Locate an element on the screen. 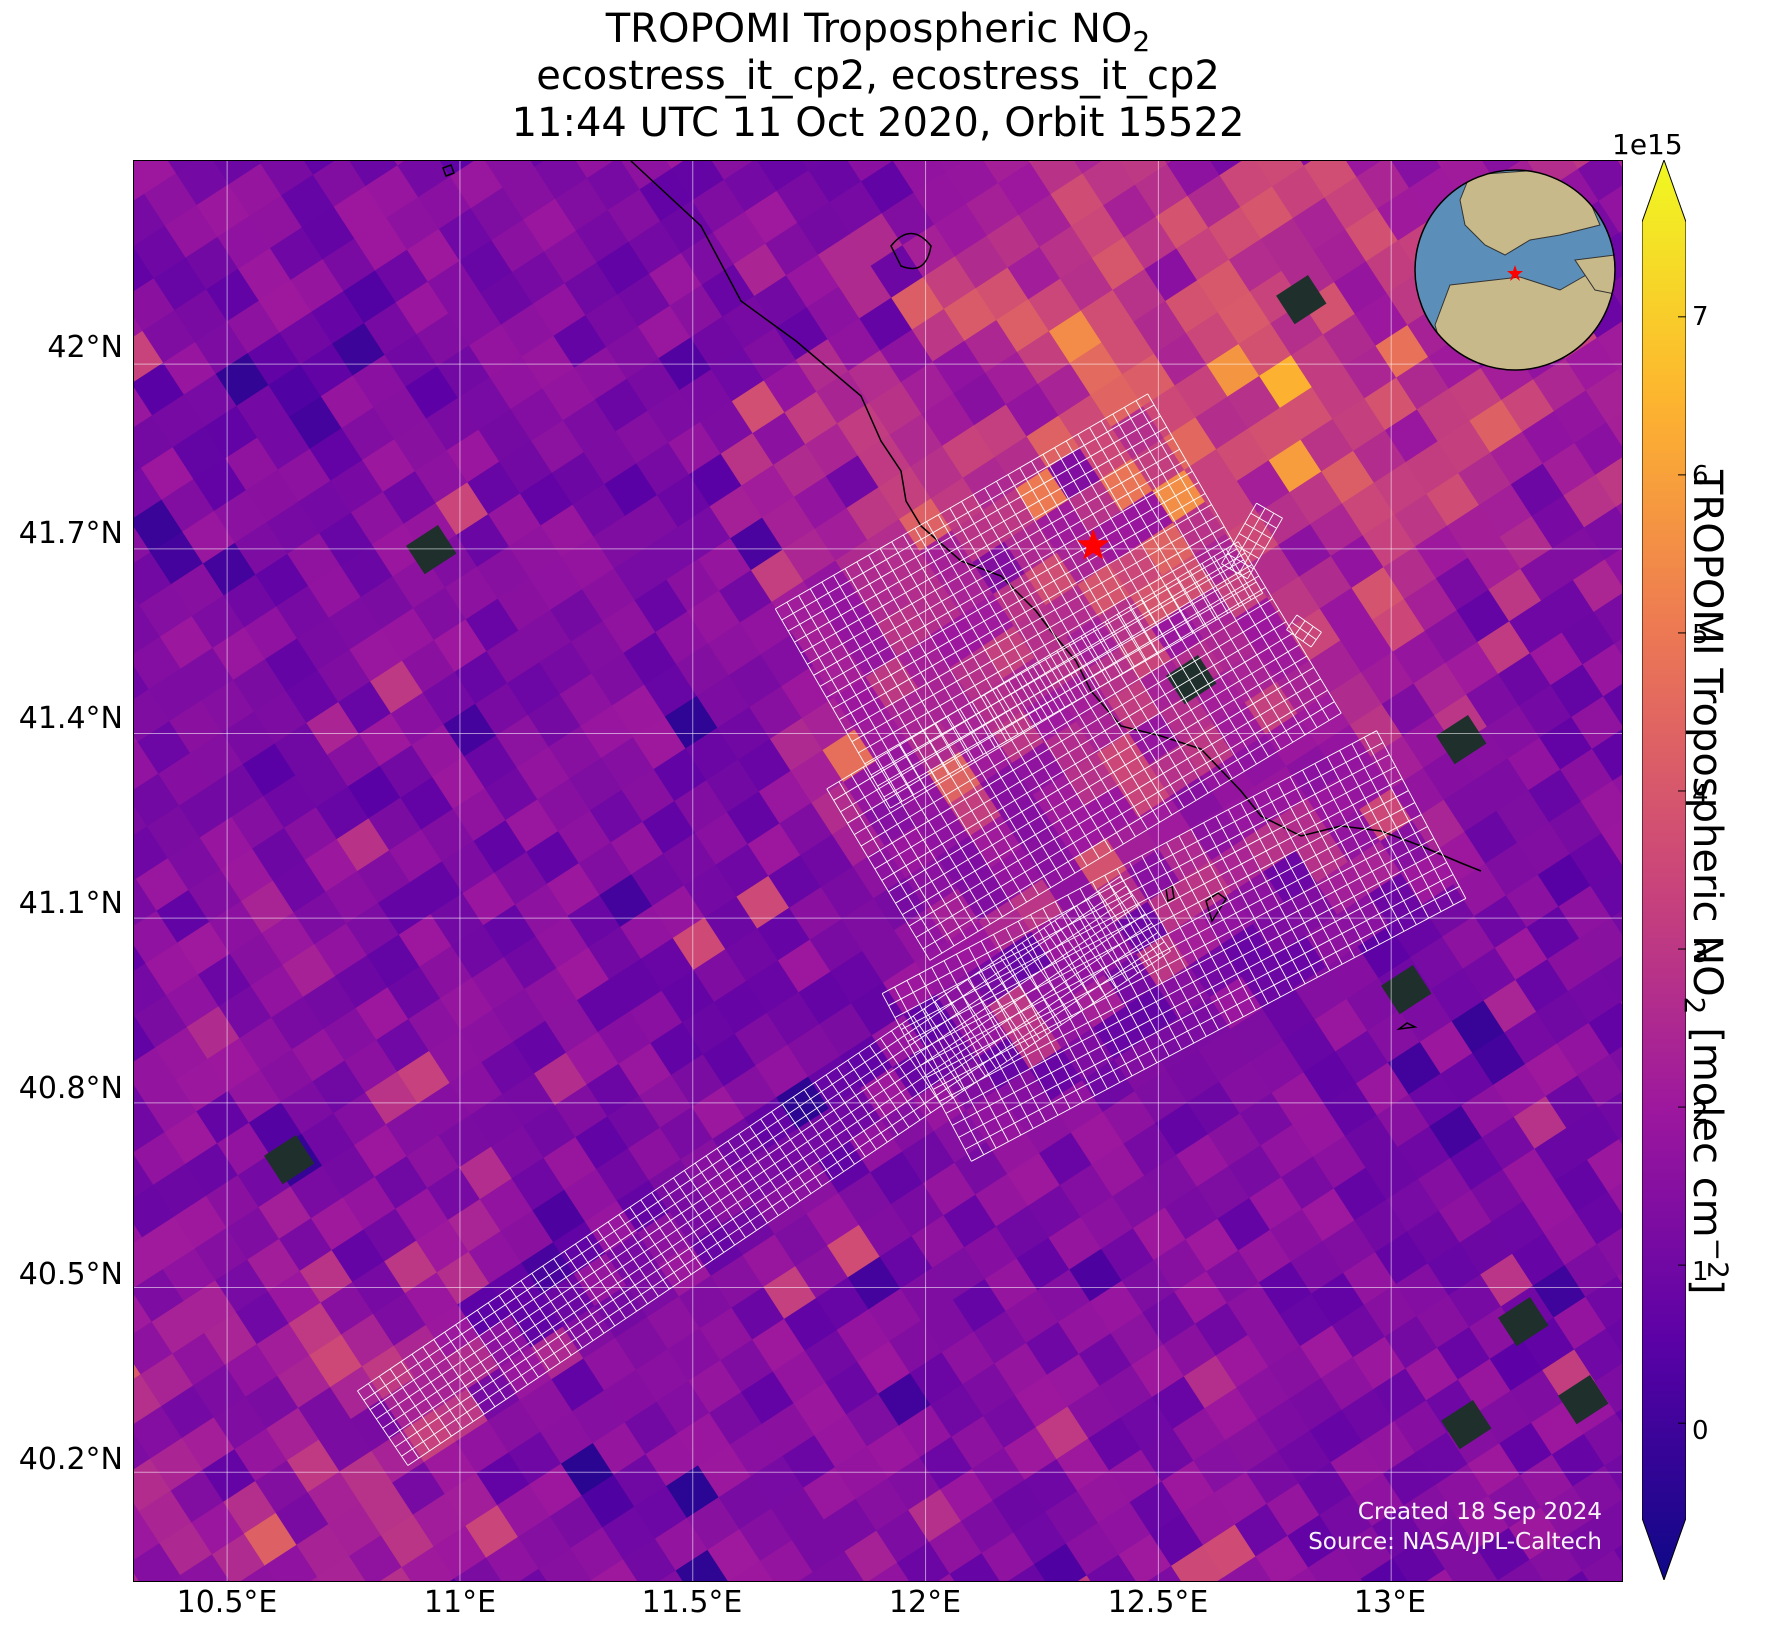 This screenshot has width=1770, height=1628. created-date-text: Created 18 Sep 2024 is located at coordinates (1479, 1512).